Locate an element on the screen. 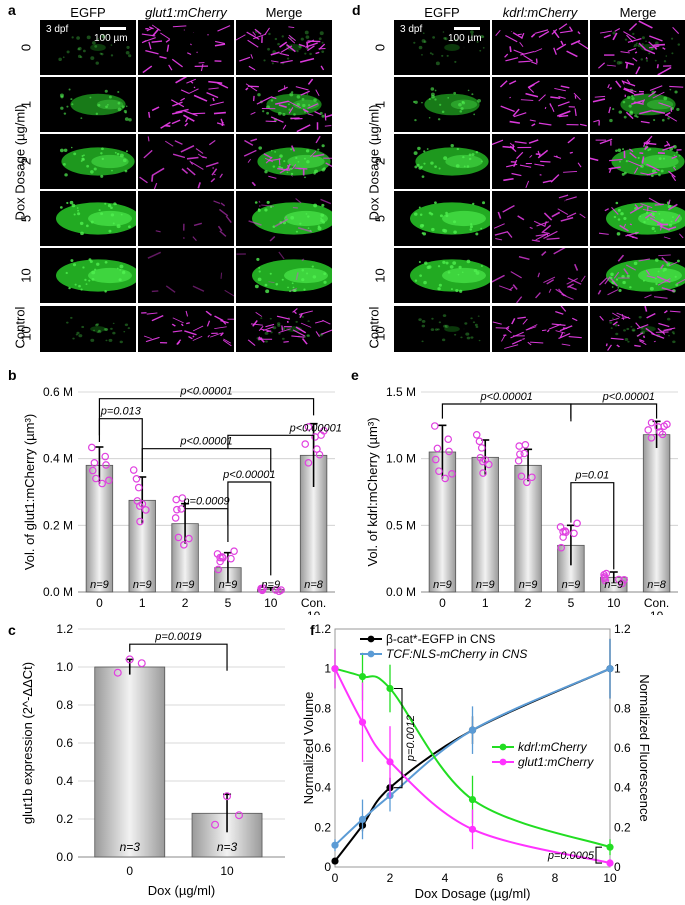  panel-d-row-label-4: 10 is located at coordinates (380, 275).